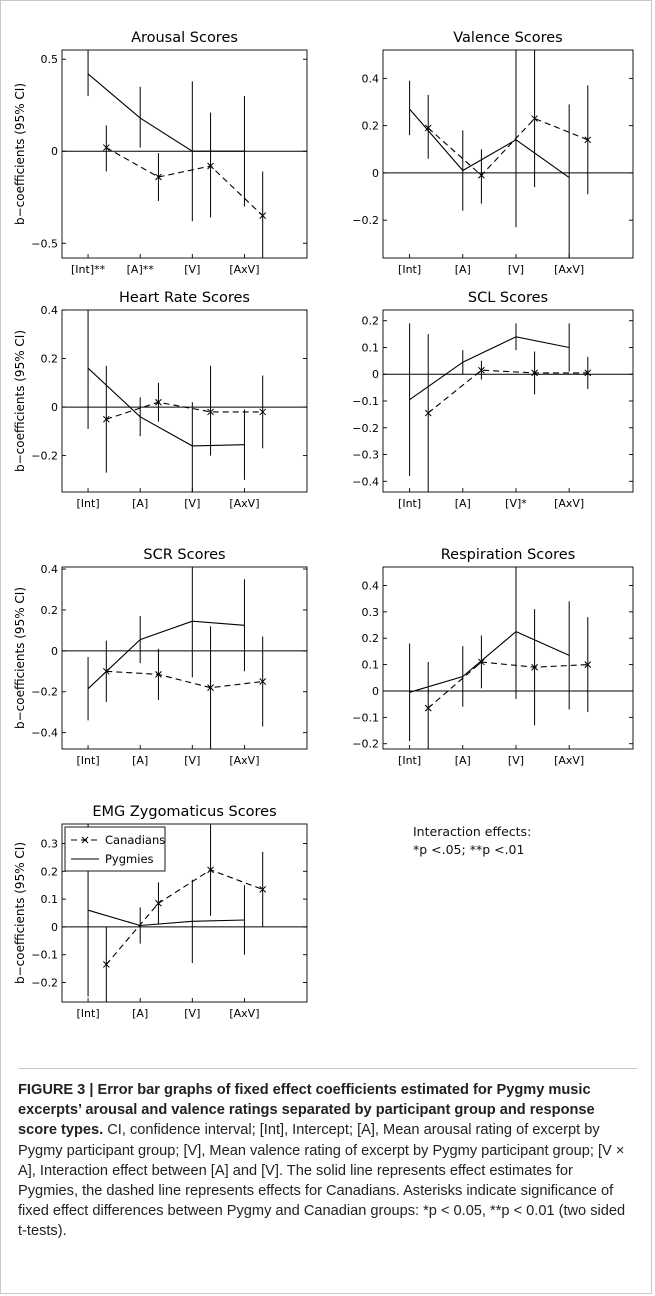  Describe the element at coordinates (88, 269) in the screenshot. I see `x-tick-label: [Int]**` at that location.